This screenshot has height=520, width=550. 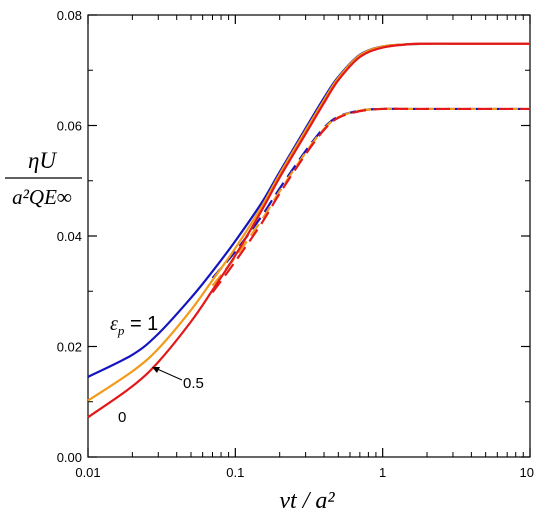 I want to click on annotation-pointer-arrowhead, so click(x=156, y=370).